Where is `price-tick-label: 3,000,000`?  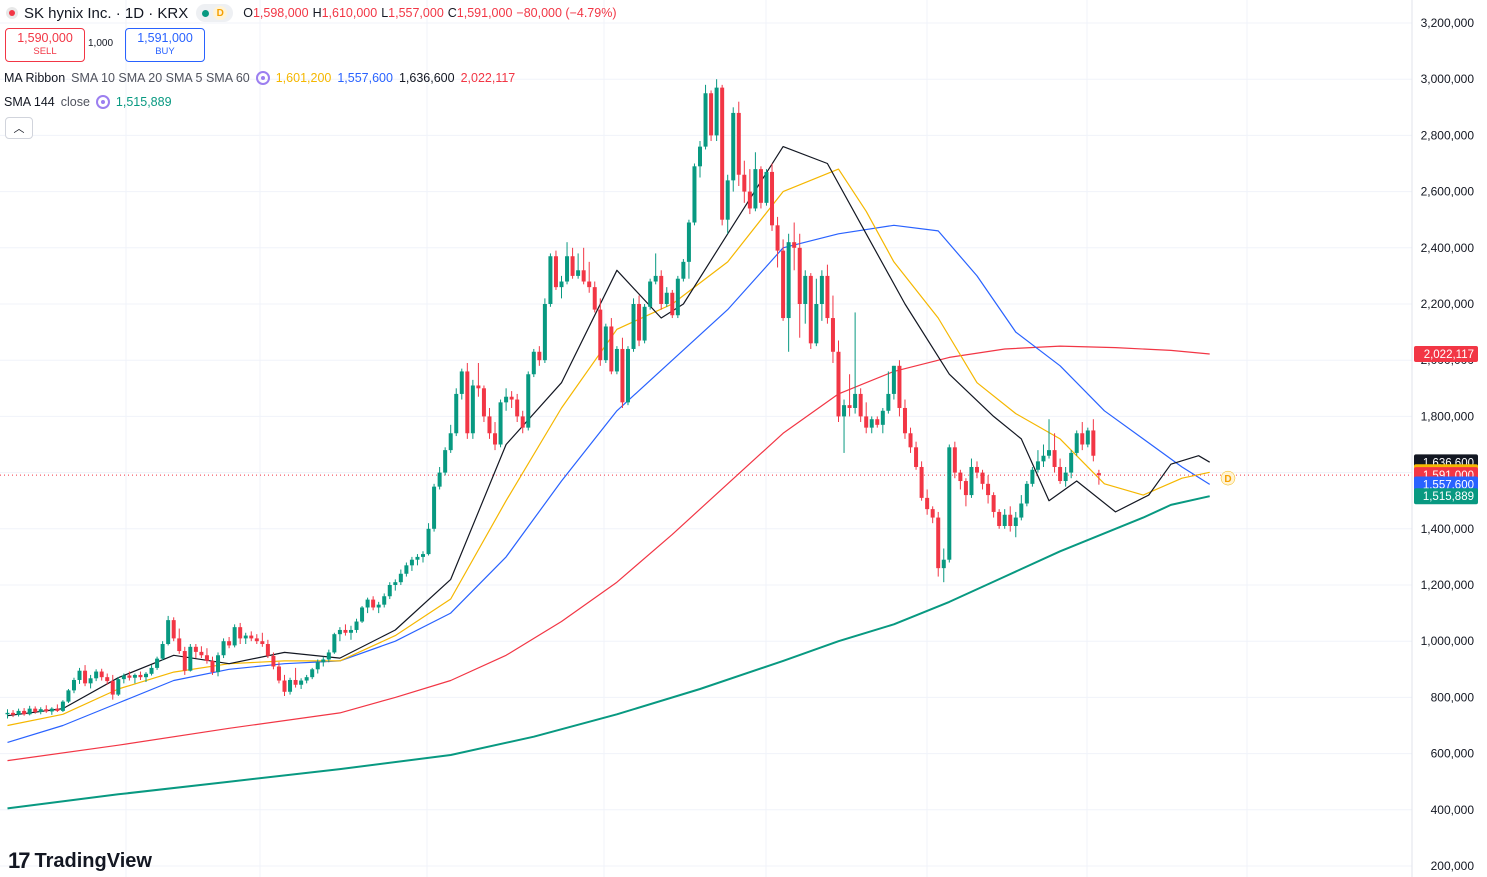
price-tick-label: 3,000,000 is located at coordinates (1448, 79).